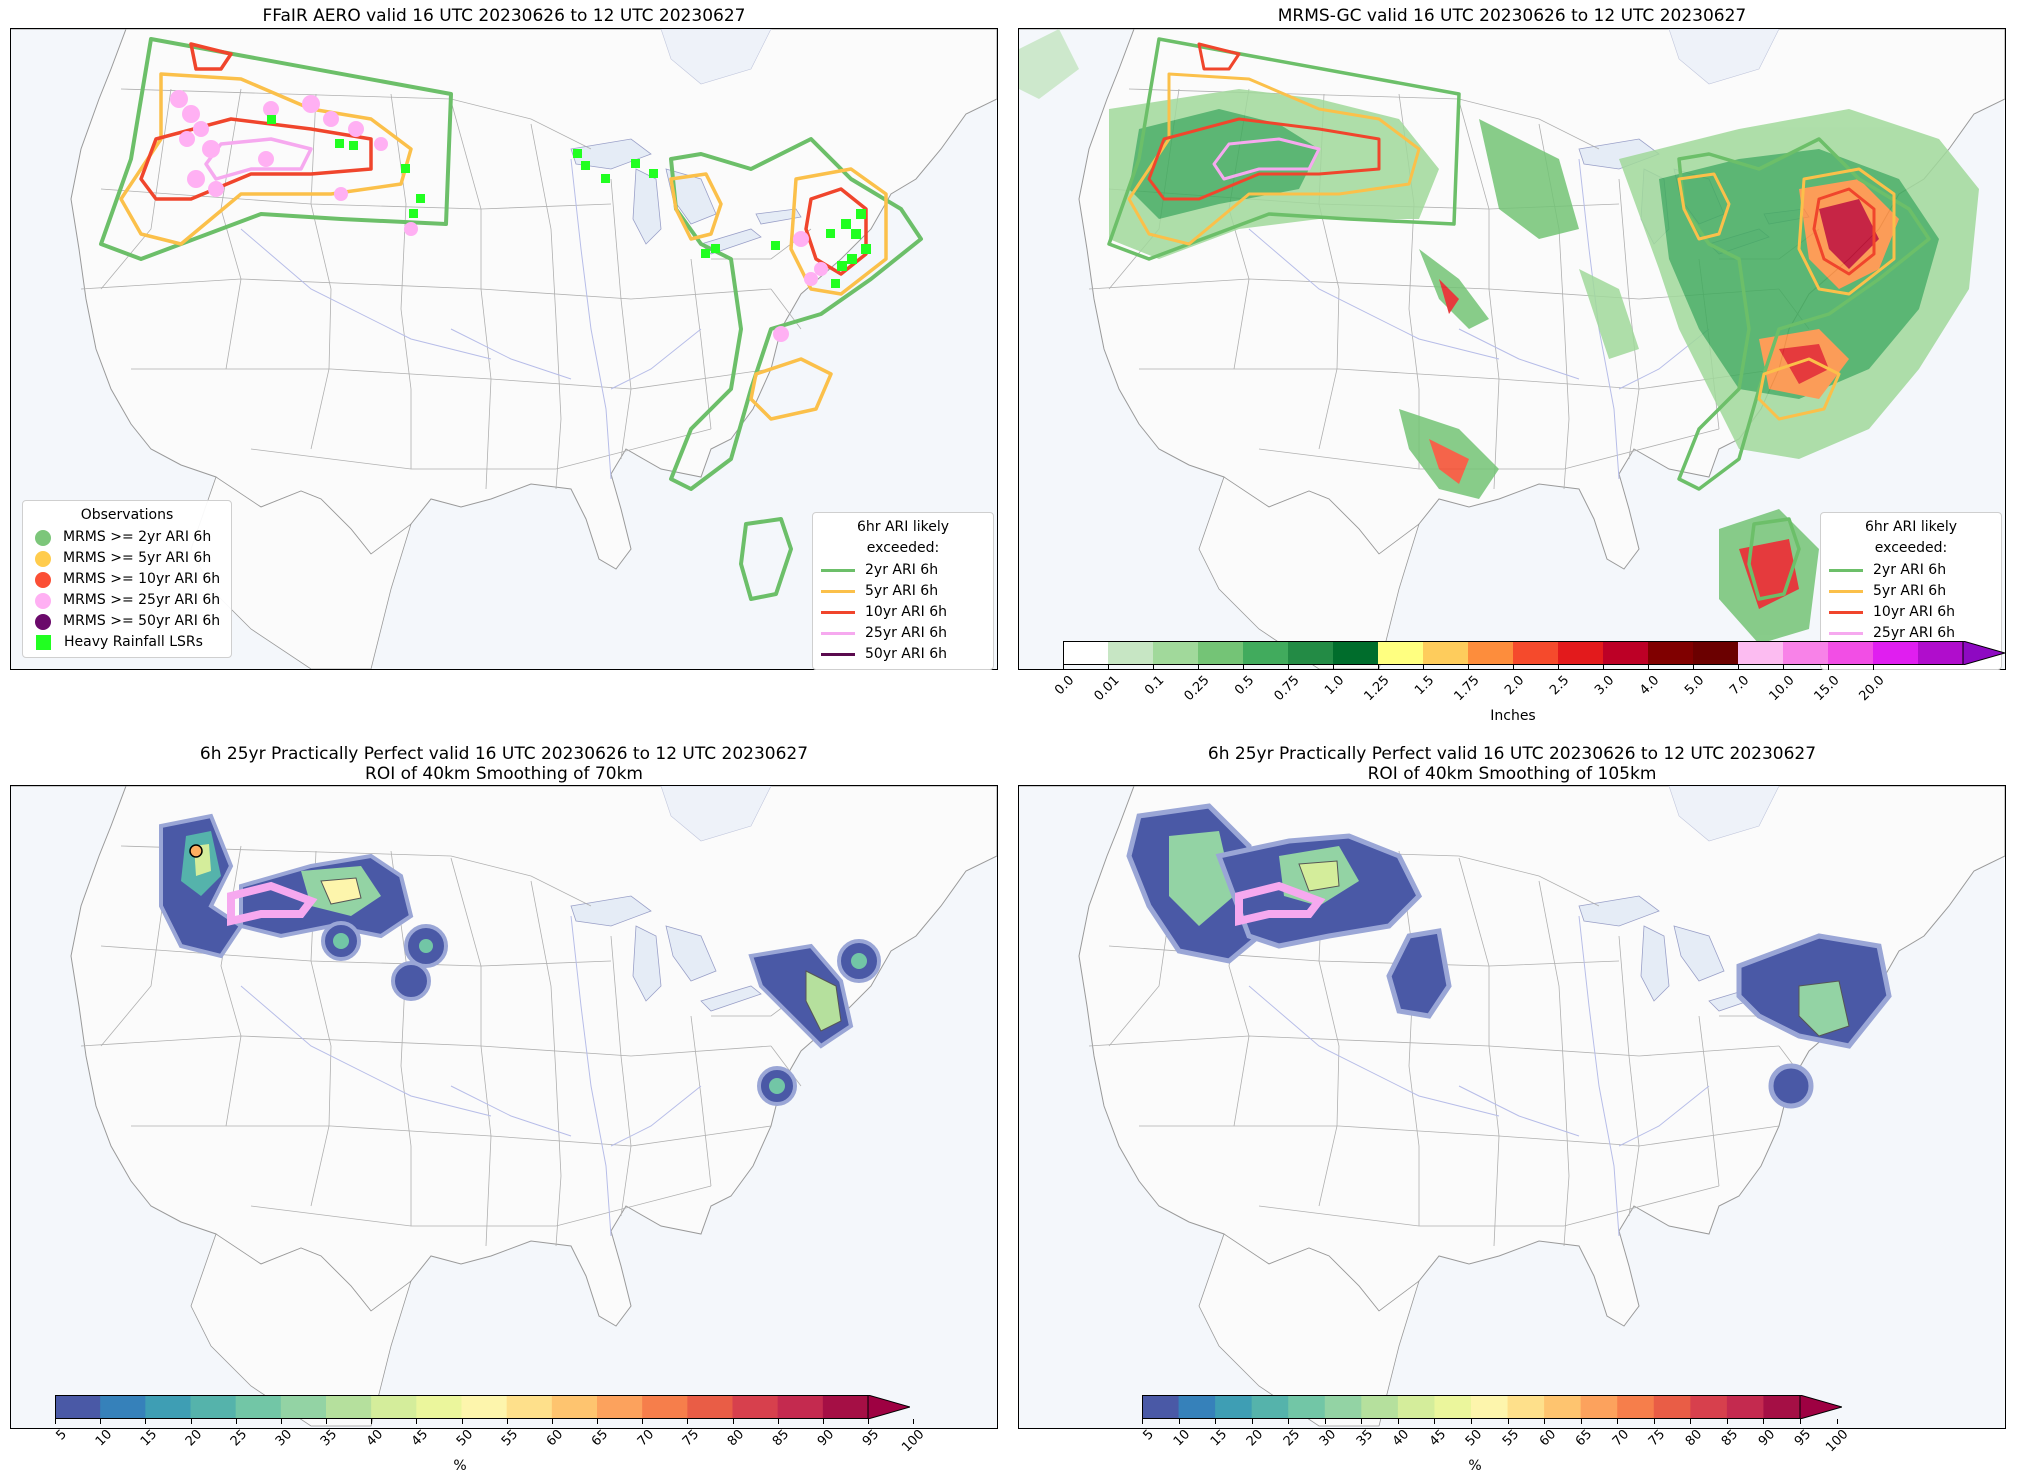 This screenshot has width=2026, height=1481. I want to click on colorbar-tick-label: 7.0, so click(1740, 686).